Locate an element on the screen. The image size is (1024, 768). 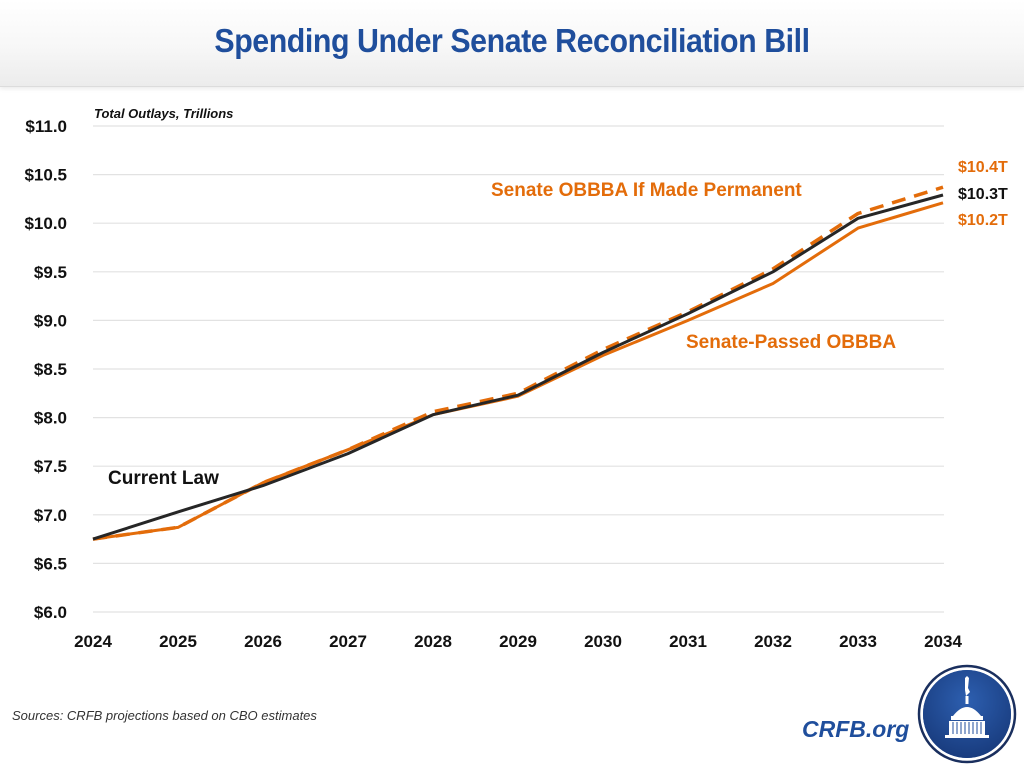
y-tick-label: $8.5 is located at coordinates (50, 369).